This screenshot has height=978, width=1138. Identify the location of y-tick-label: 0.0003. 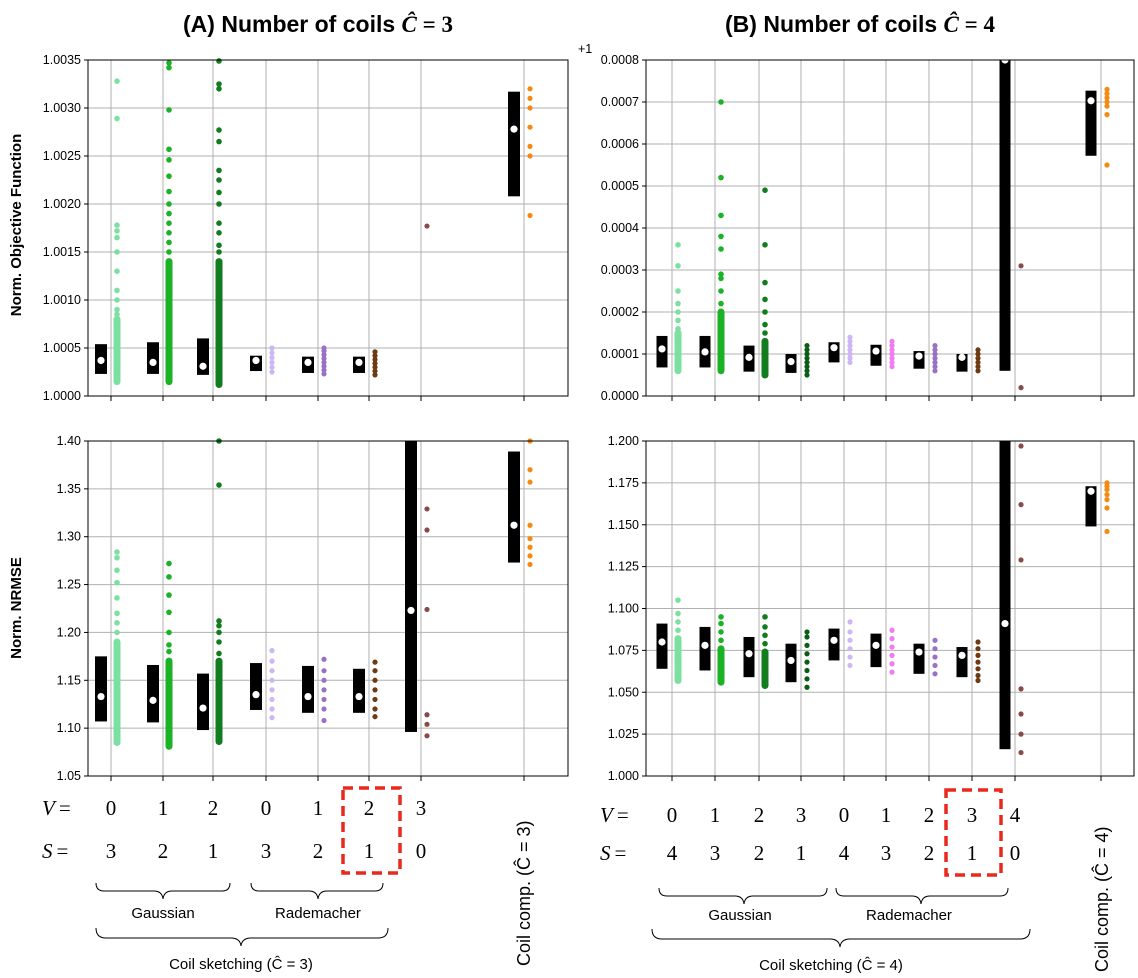
(620, 270).